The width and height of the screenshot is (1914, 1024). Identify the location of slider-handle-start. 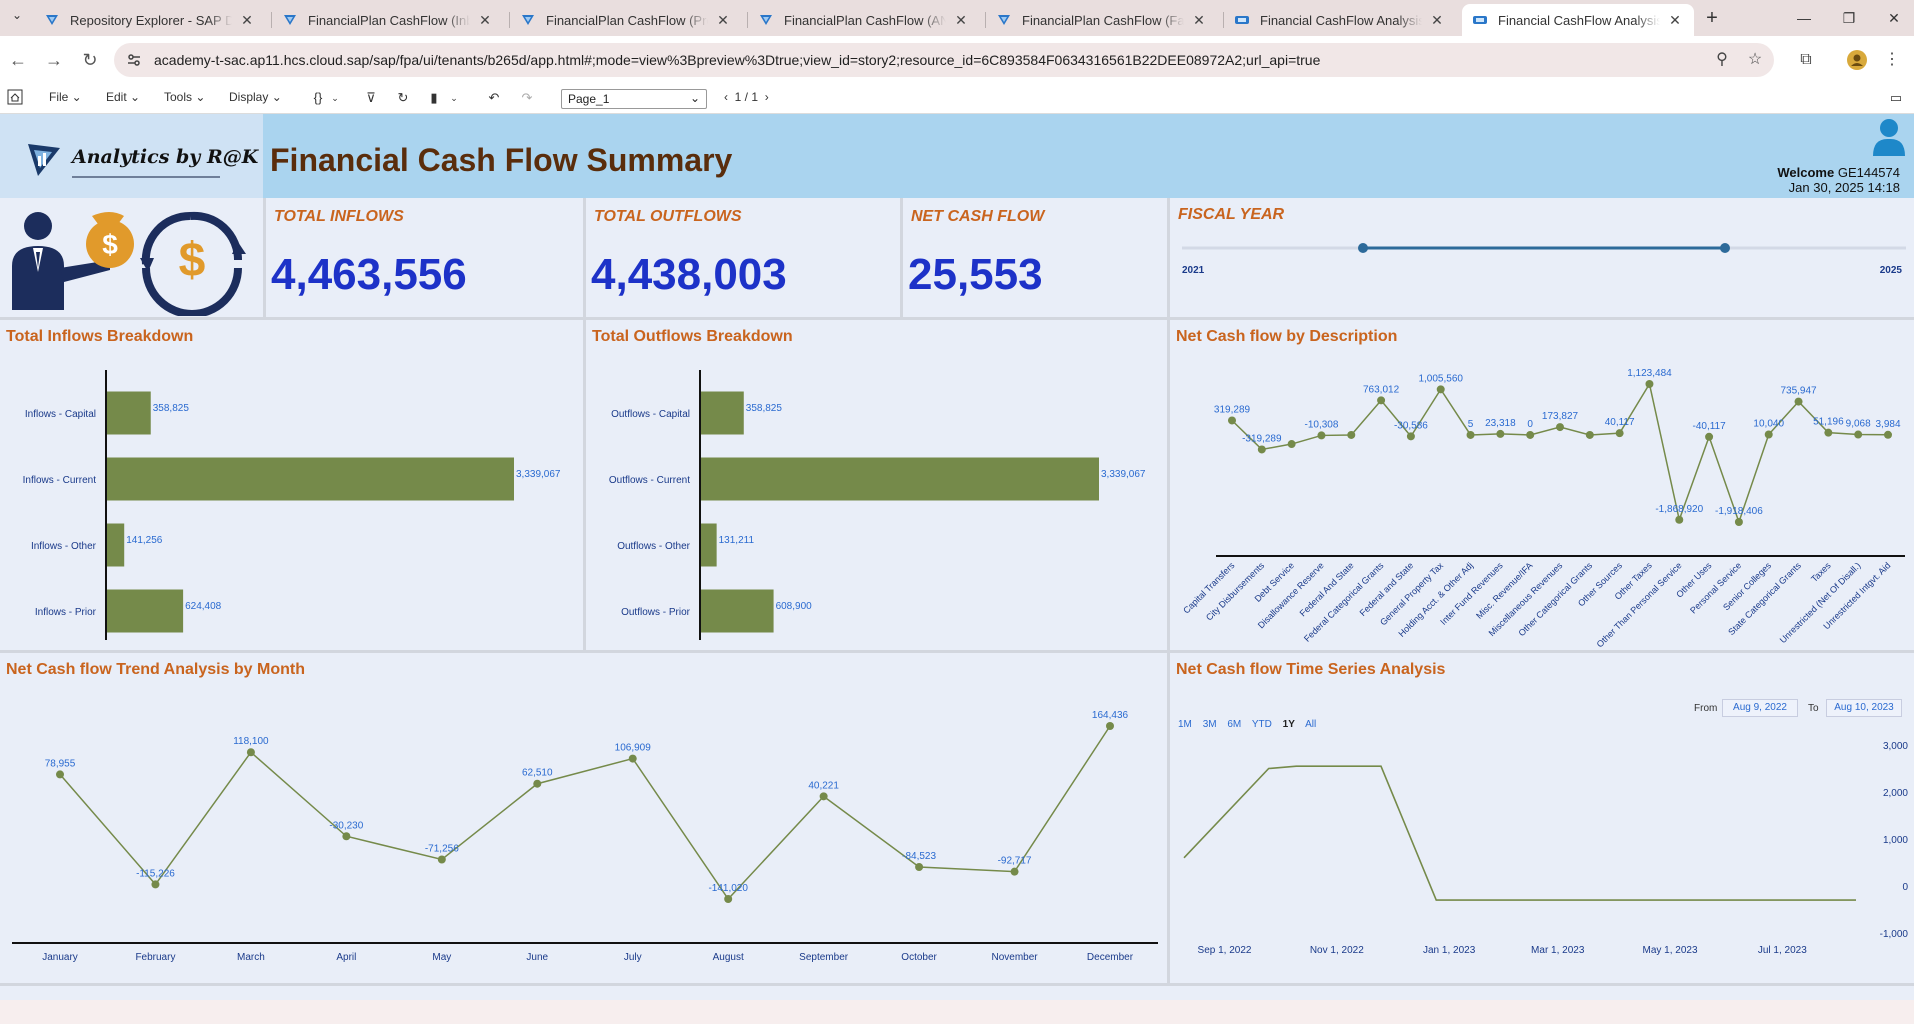
(1363, 248).